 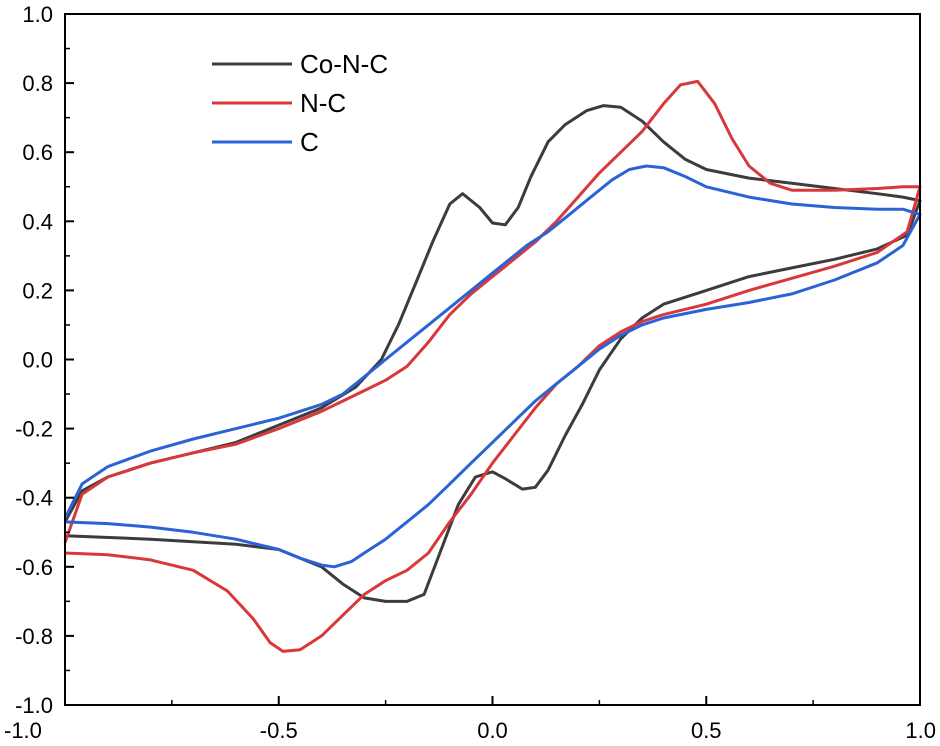 I want to click on y-tick-label: 0.2, so click(x=37, y=290).